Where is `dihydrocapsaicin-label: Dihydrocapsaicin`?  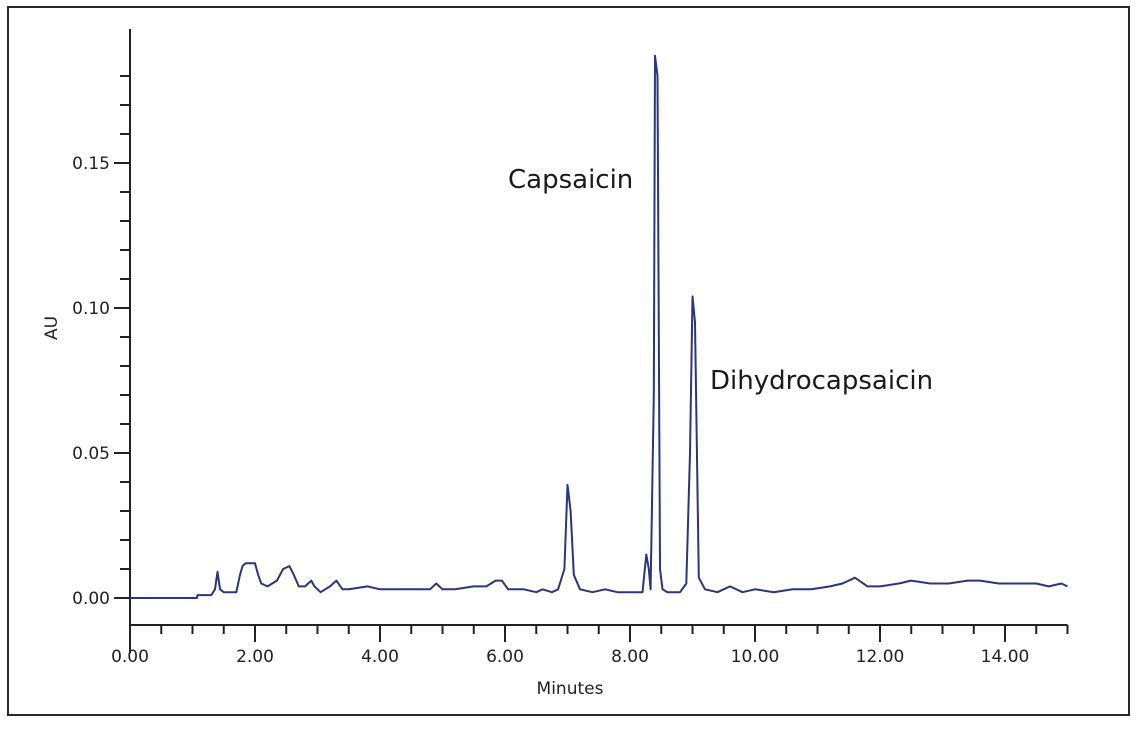
dihydrocapsaicin-label: Dihydrocapsaicin is located at coordinates (821, 381).